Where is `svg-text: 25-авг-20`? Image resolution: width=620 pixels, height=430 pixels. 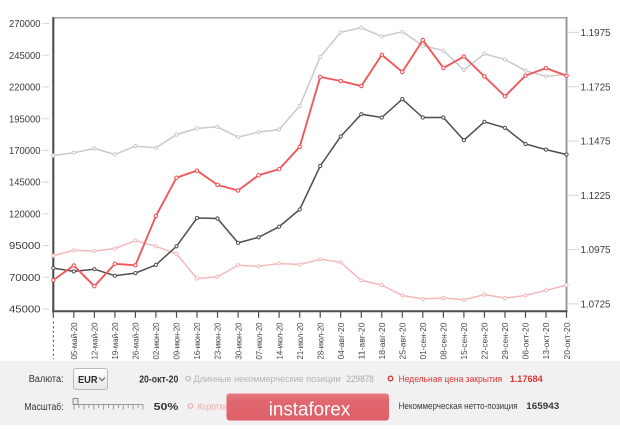 svg-text: 25-авг-20 is located at coordinates (403, 340).